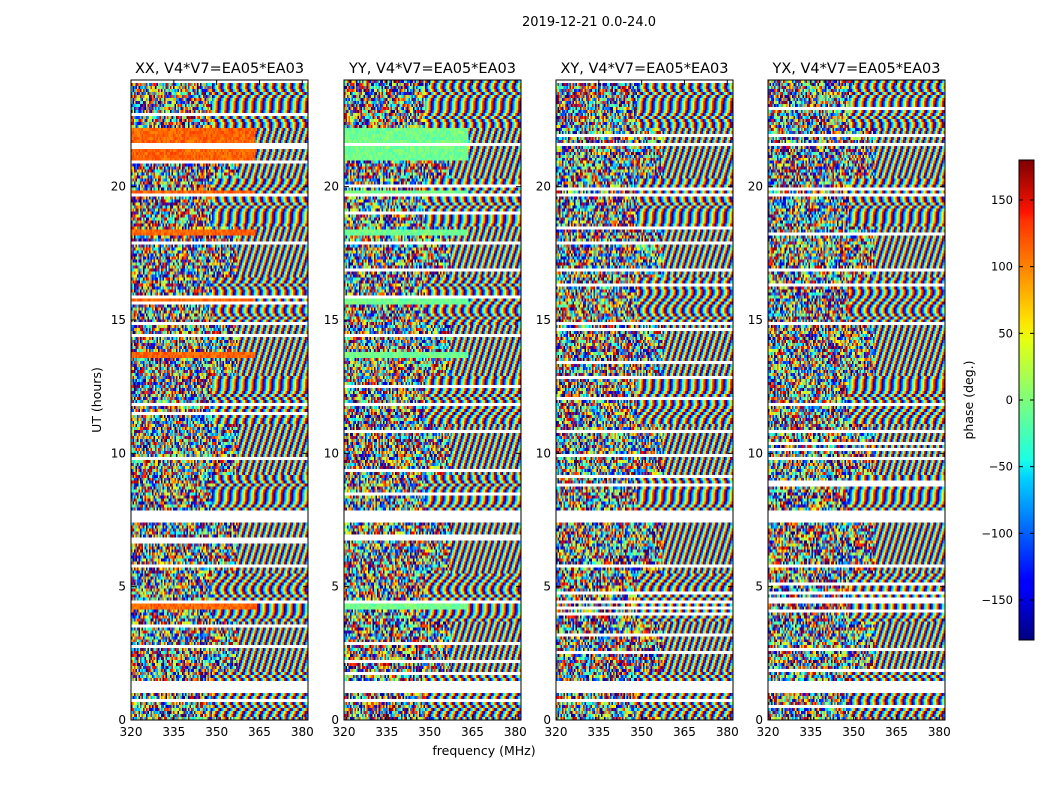 This screenshot has height=800, width=1050. I want to click on phase-image-xy, so click(644, 400).